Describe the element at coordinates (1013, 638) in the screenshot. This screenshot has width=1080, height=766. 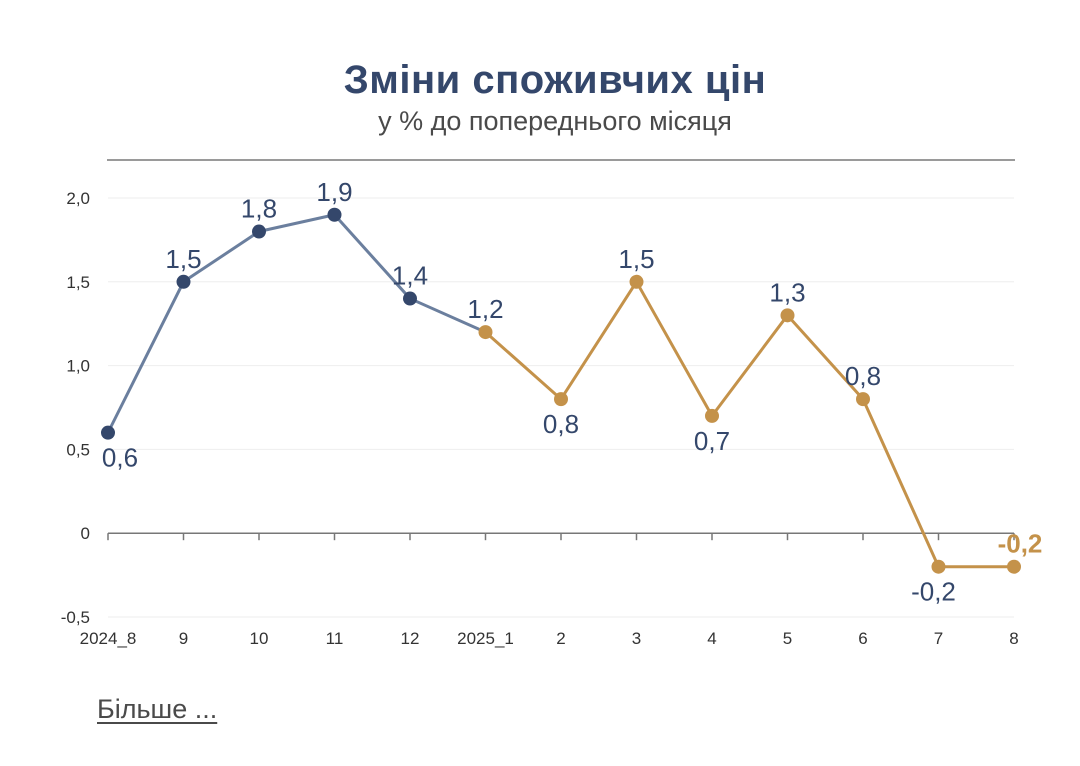
I see `x-tick-label: 8` at that location.